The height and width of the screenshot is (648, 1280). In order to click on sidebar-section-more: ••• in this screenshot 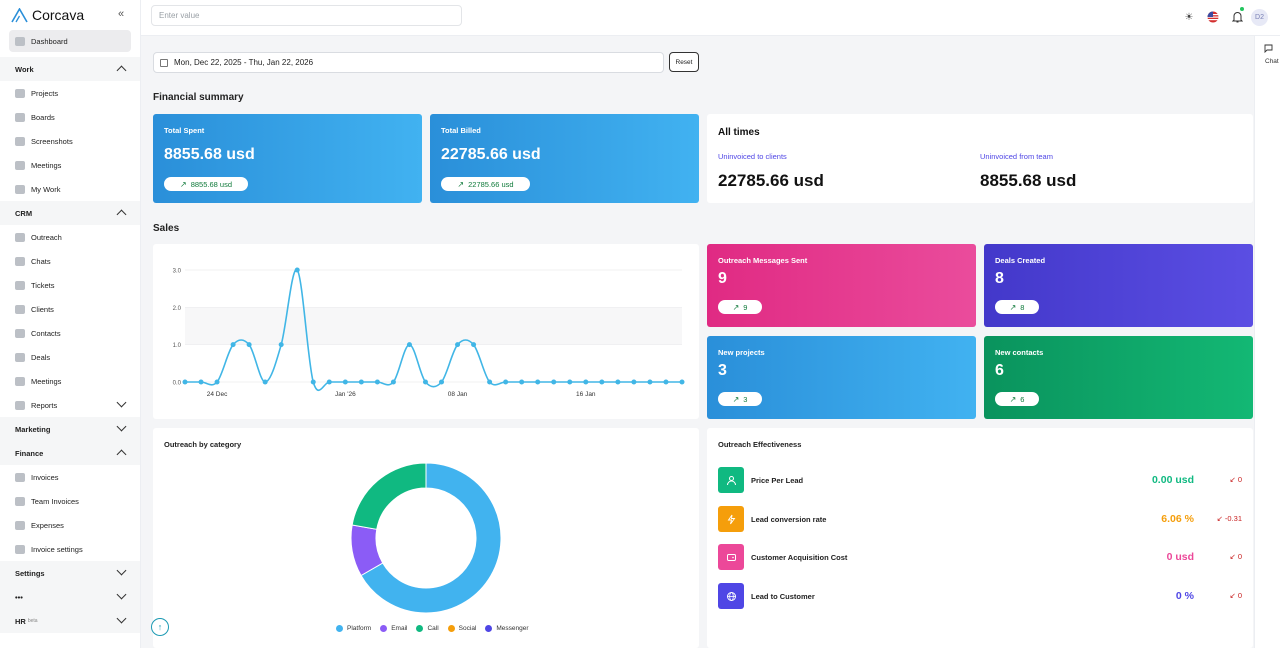, I will do `click(70, 597)`.